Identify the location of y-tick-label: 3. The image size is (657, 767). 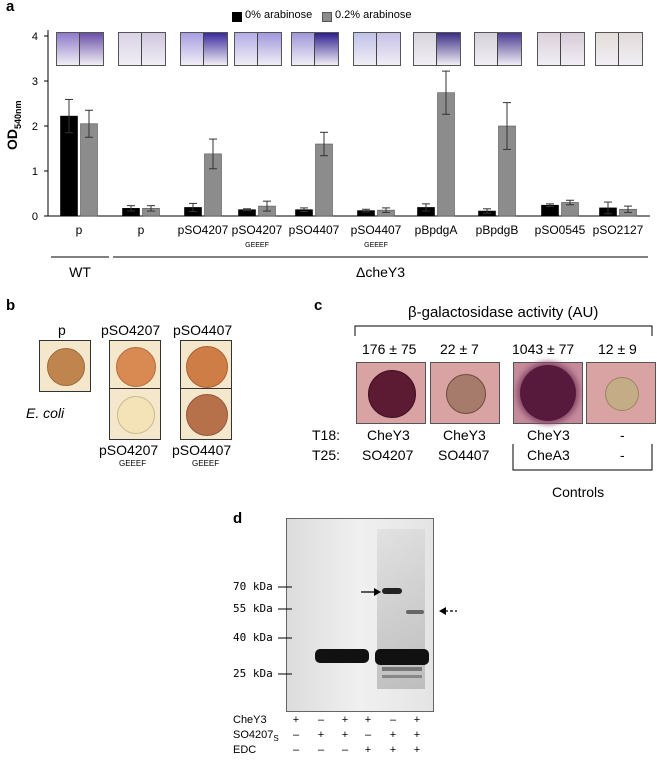
(35, 82).